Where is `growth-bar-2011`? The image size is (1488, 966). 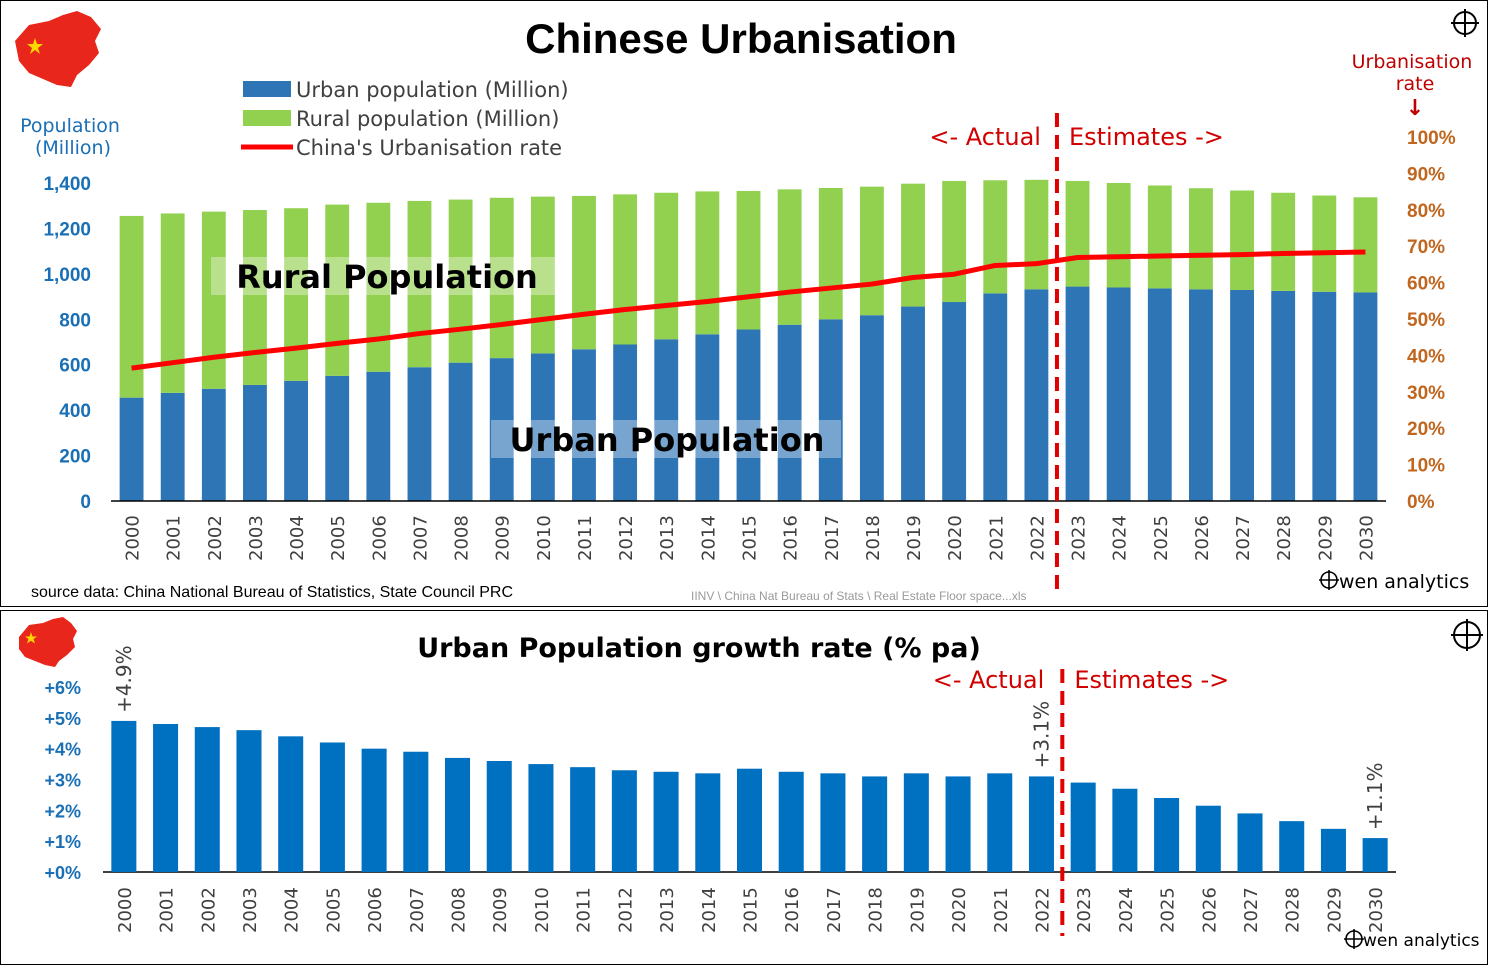
growth-bar-2011 is located at coordinates (583, 819).